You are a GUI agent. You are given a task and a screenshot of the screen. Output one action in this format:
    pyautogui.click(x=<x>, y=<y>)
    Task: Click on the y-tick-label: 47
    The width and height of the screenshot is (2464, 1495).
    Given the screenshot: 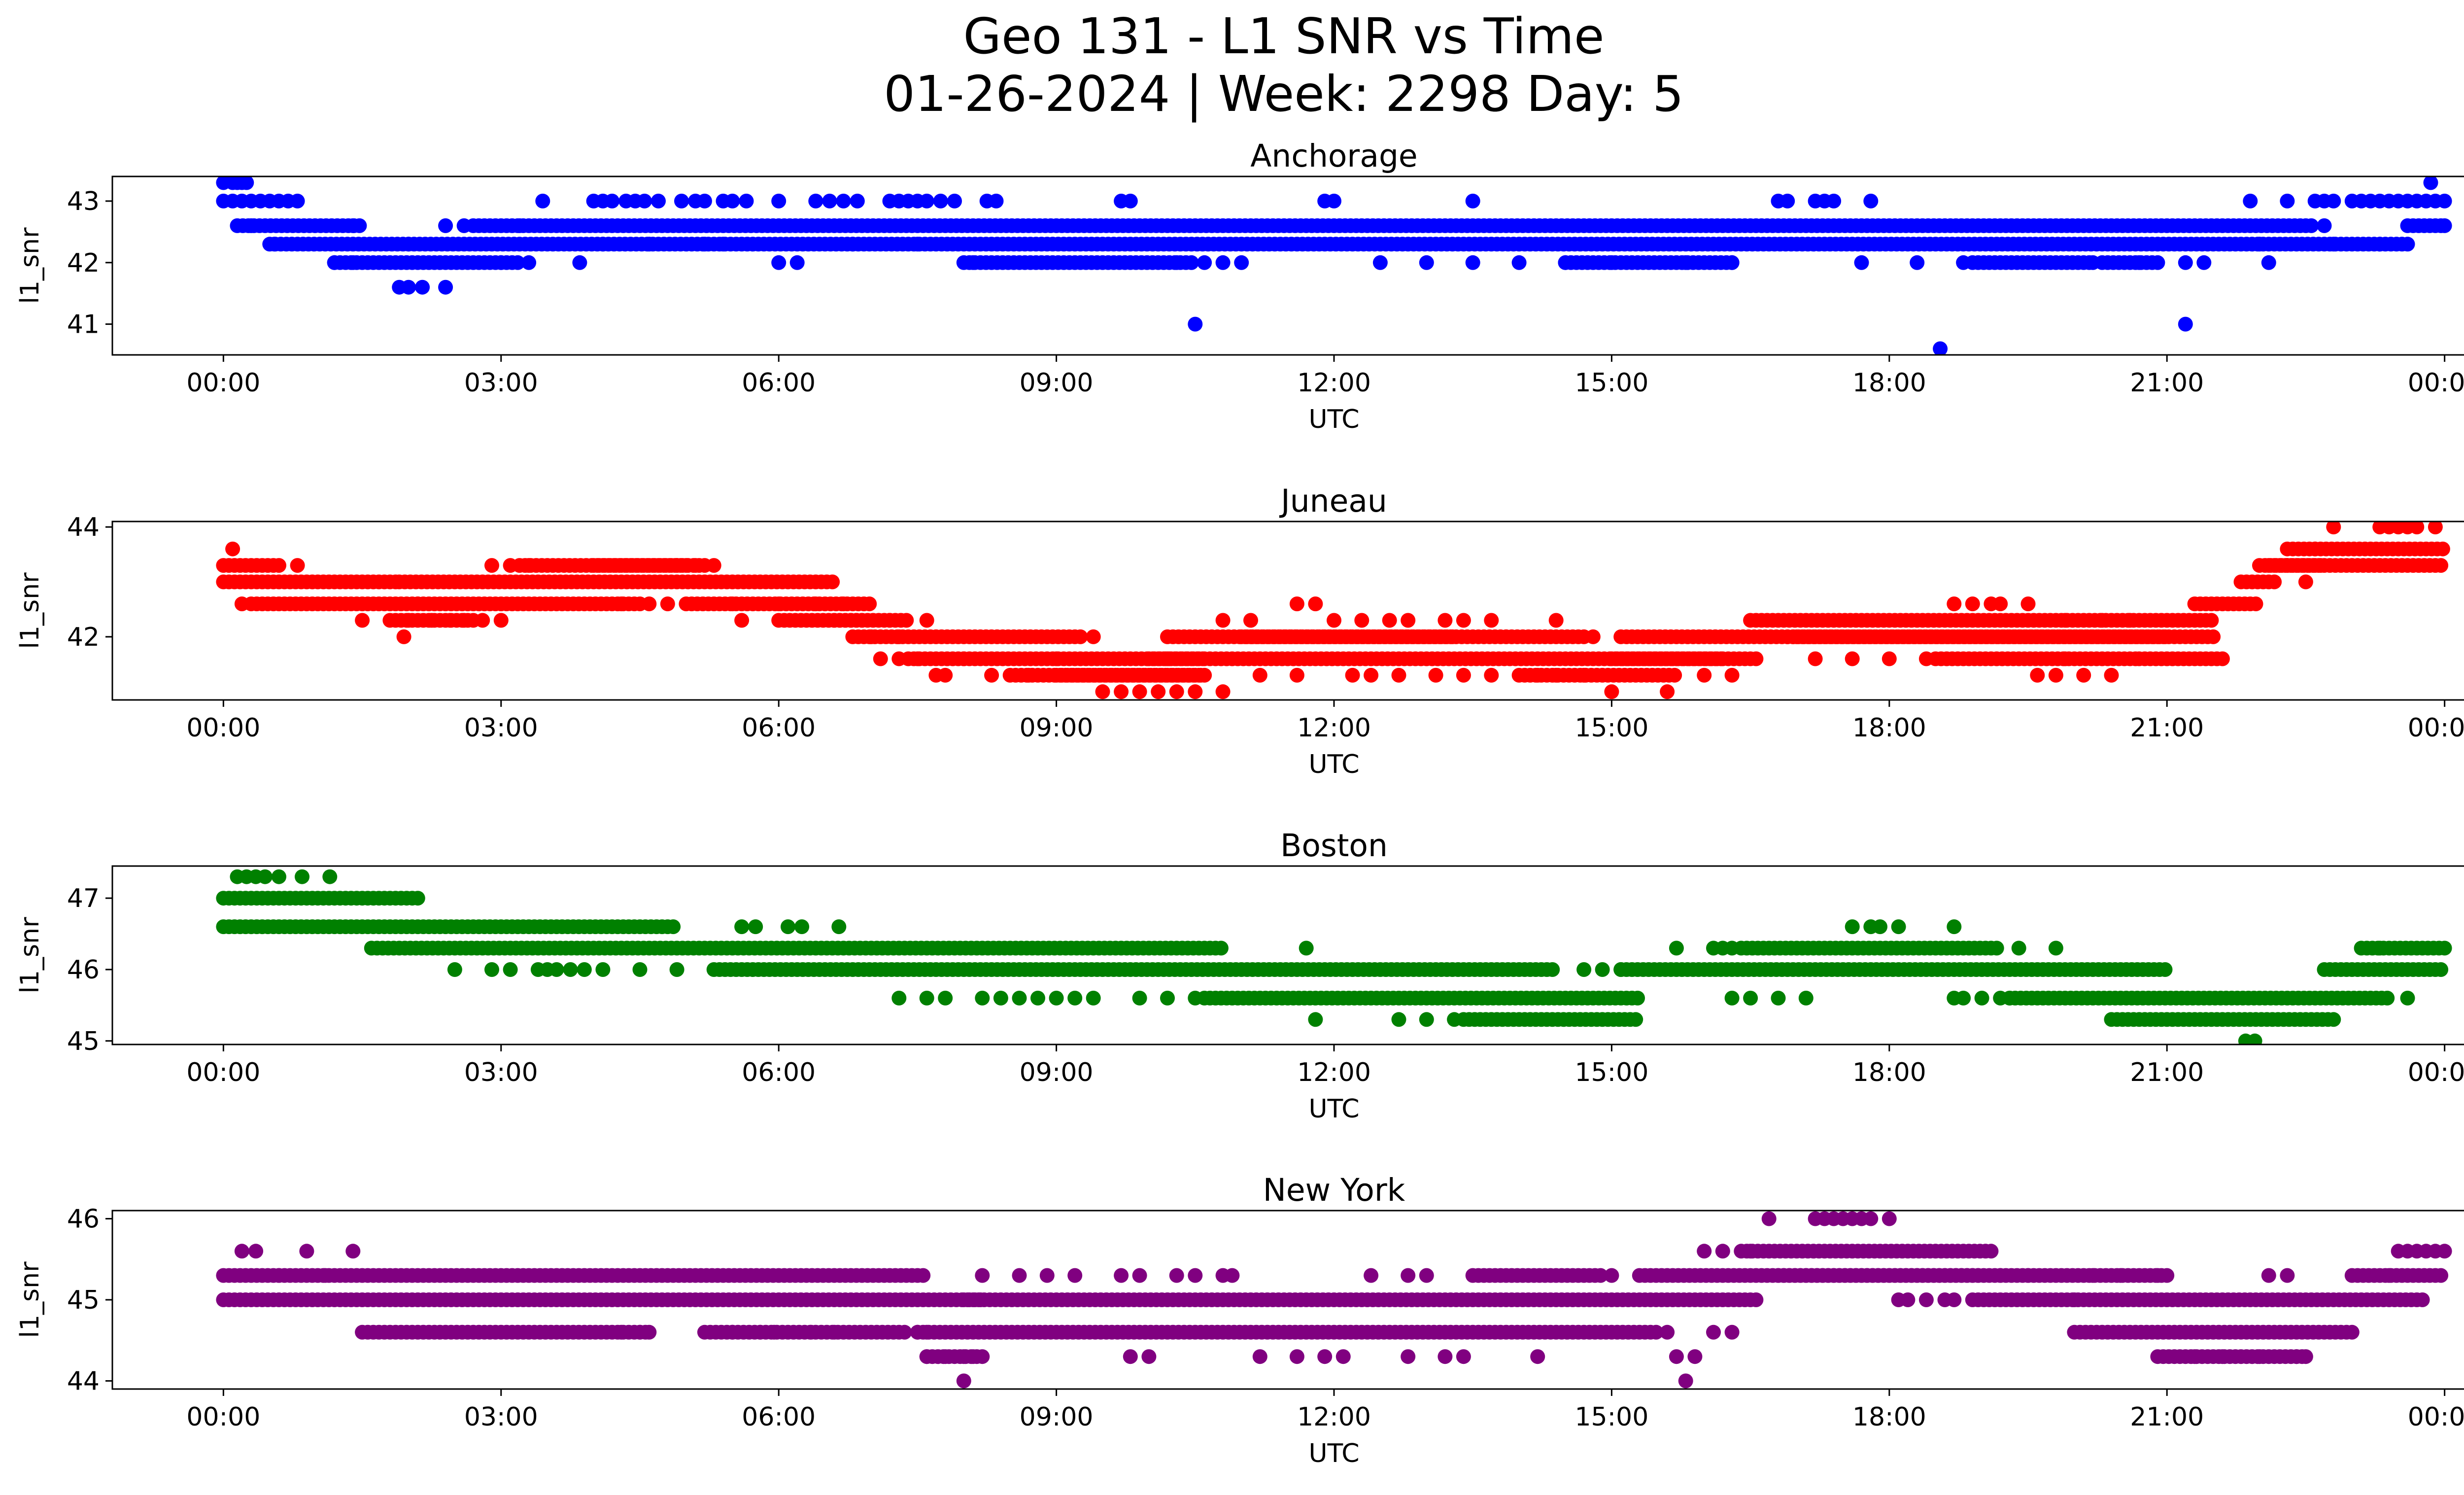 What is the action you would take?
    pyautogui.click(x=83, y=898)
    